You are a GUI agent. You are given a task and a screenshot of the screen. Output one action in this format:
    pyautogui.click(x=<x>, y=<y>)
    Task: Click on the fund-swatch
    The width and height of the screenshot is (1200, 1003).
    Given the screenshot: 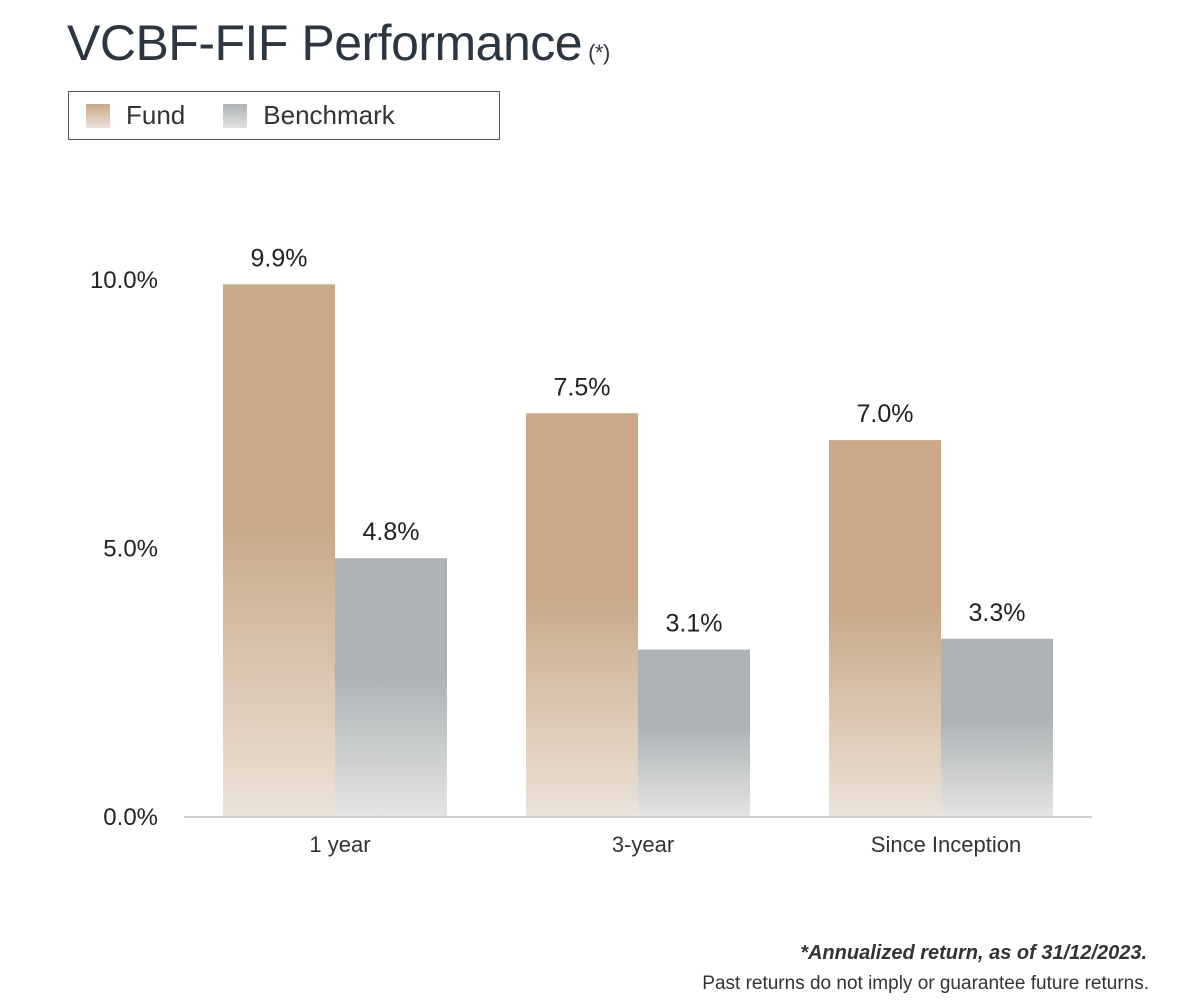 What is the action you would take?
    pyautogui.click(x=98, y=115)
    